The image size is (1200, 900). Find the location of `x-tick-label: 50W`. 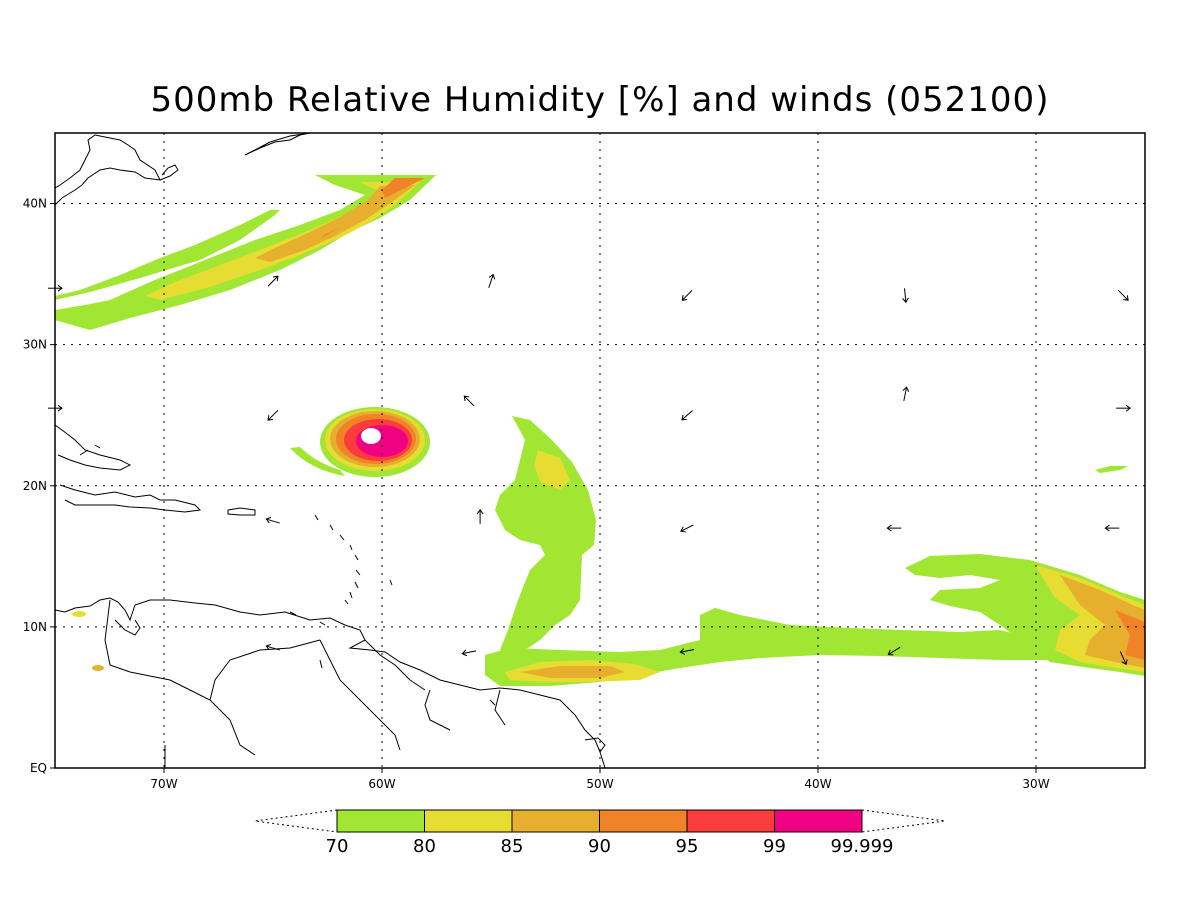

x-tick-label: 50W is located at coordinates (599, 784).